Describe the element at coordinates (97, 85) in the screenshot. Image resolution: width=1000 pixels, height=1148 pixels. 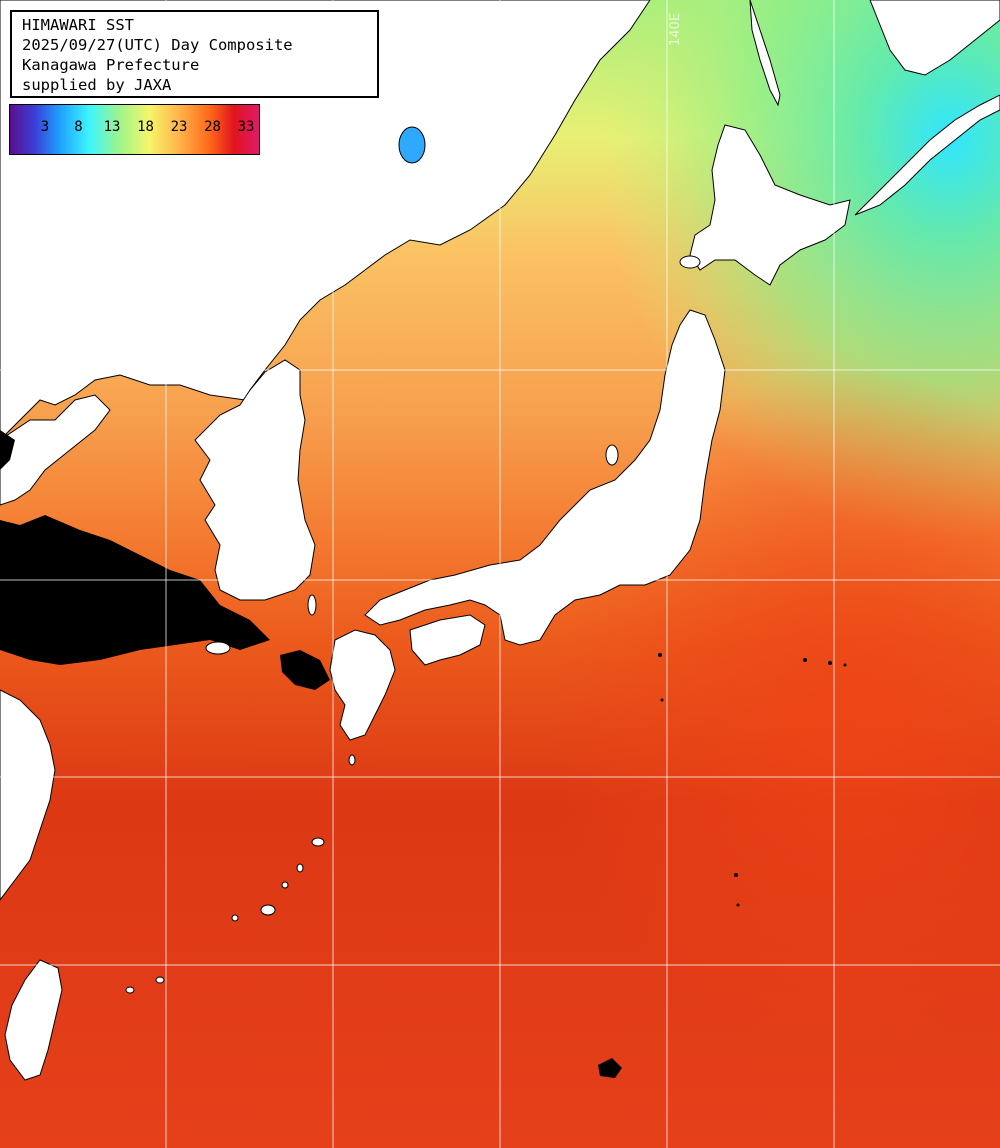
I see `data-supplier: supplied by JAXA` at that location.